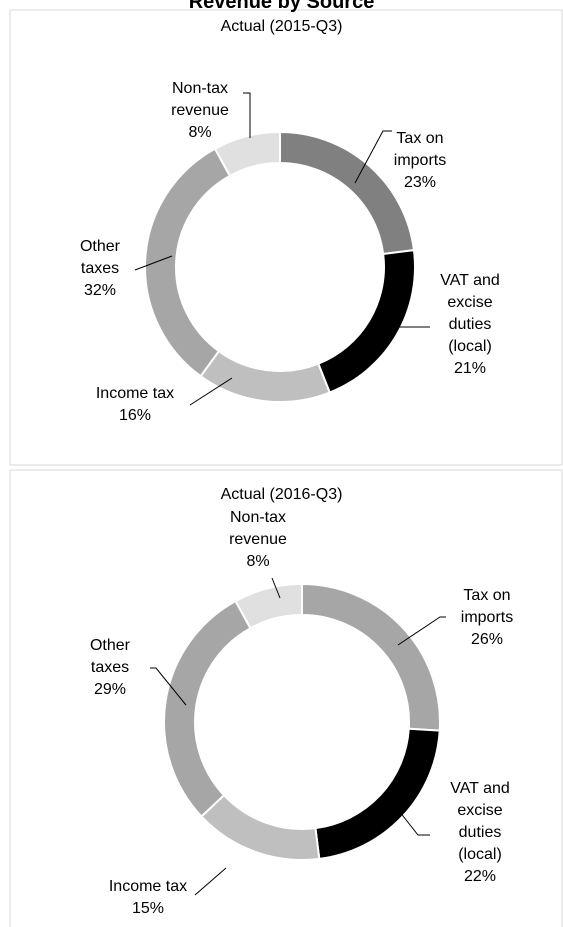 Image resolution: width=563 pixels, height=927 pixels. I want to click on chart-title: Actual (2016-Q3), so click(281, 495).